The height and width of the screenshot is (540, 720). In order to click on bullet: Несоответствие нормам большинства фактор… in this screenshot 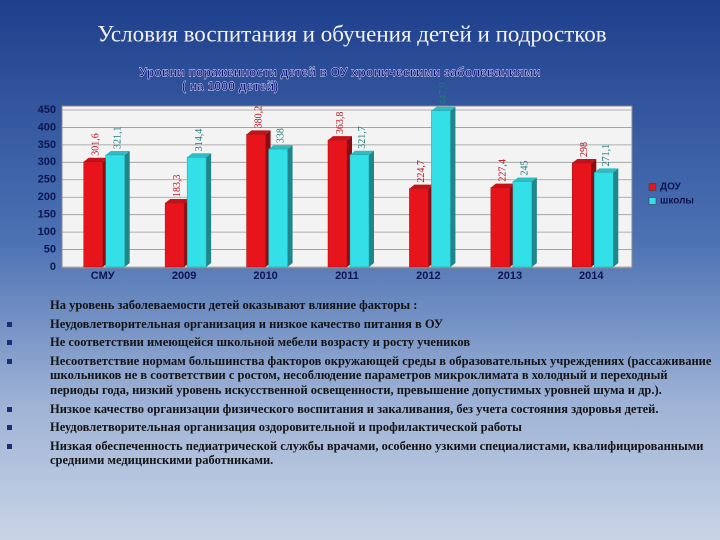, I will do `click(360, 376)`.